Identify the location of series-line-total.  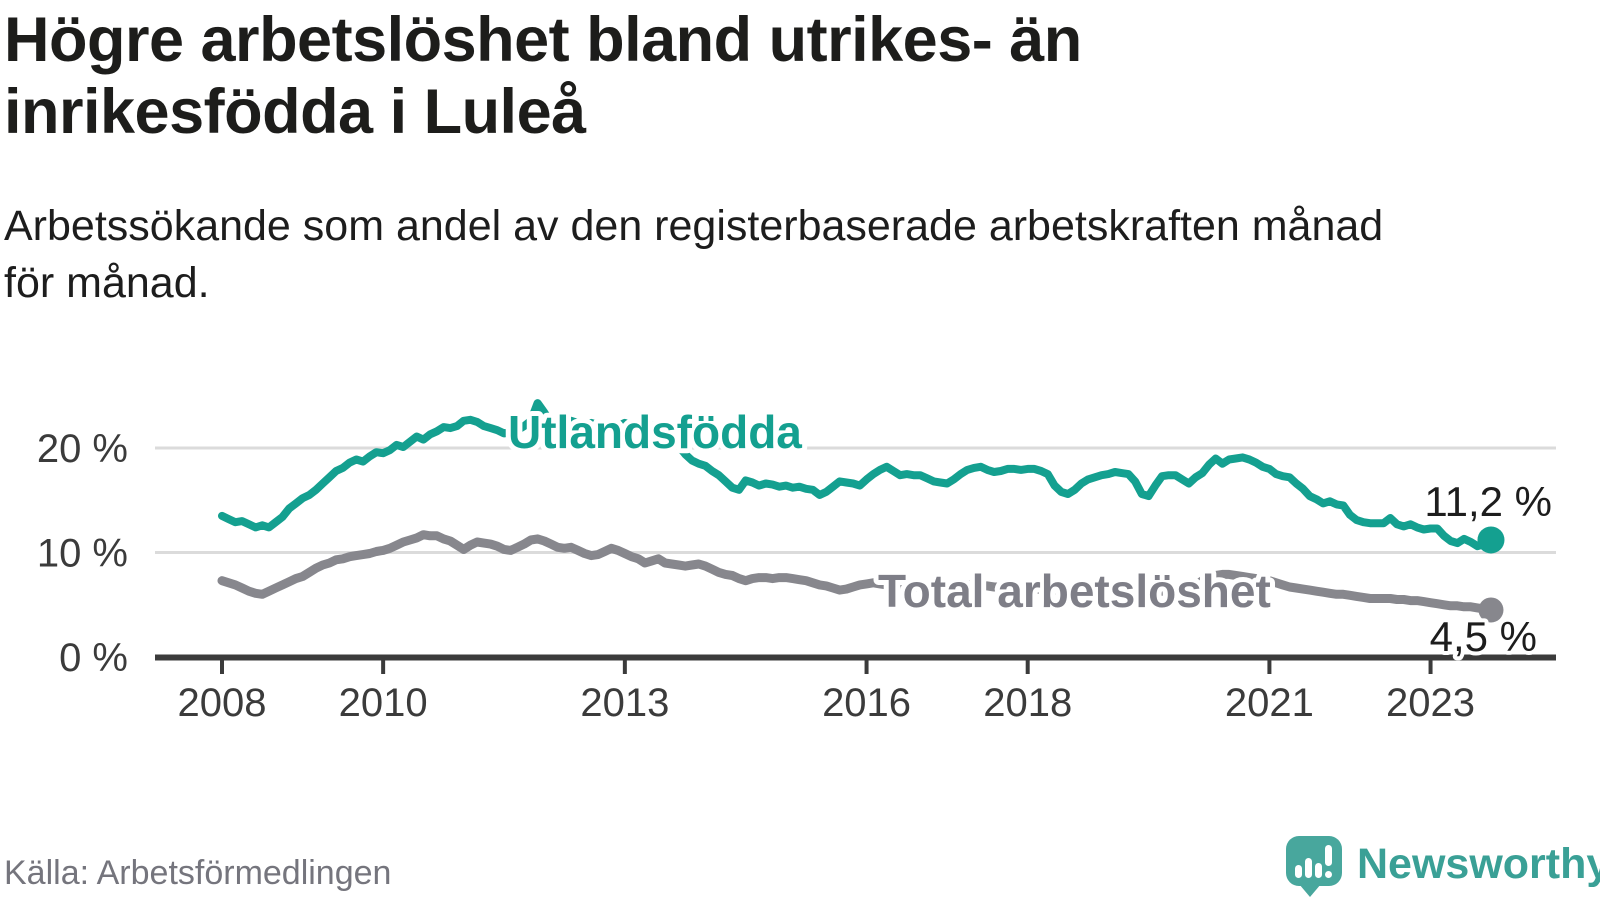
(856, 572).